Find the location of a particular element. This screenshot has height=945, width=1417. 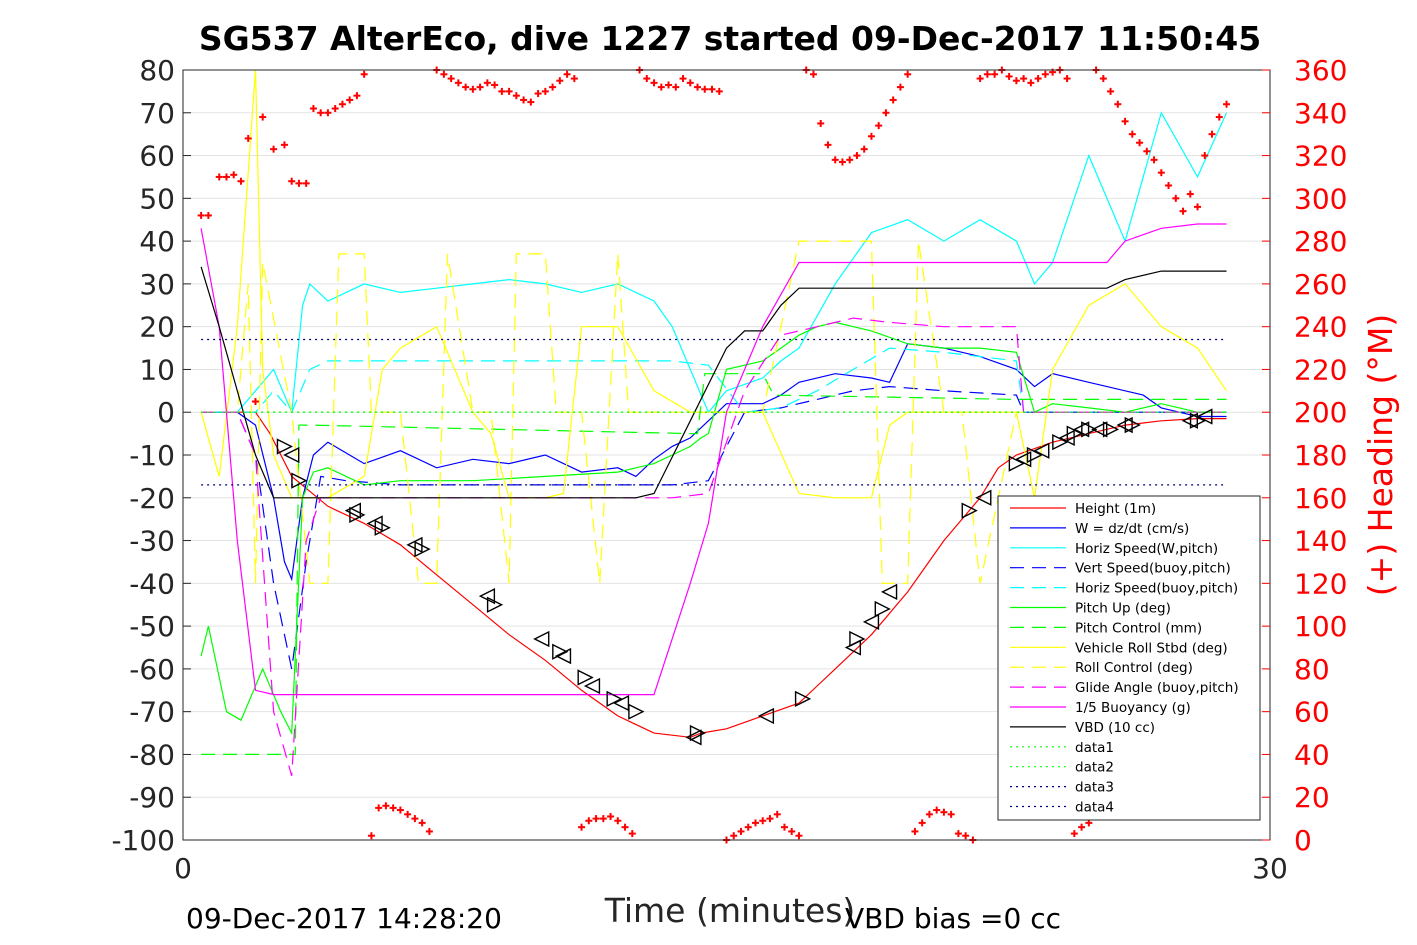

legend-label: 1/5 Buoyancy (g) is located at coordinates (1133, 708).